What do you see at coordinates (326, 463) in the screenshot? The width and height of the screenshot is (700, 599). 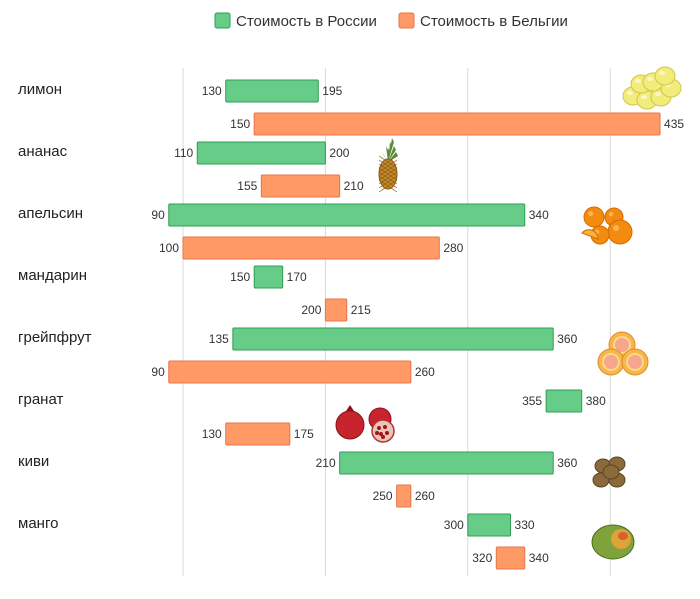 I see `value-label-min: 210` at bounding box center [326, 463].